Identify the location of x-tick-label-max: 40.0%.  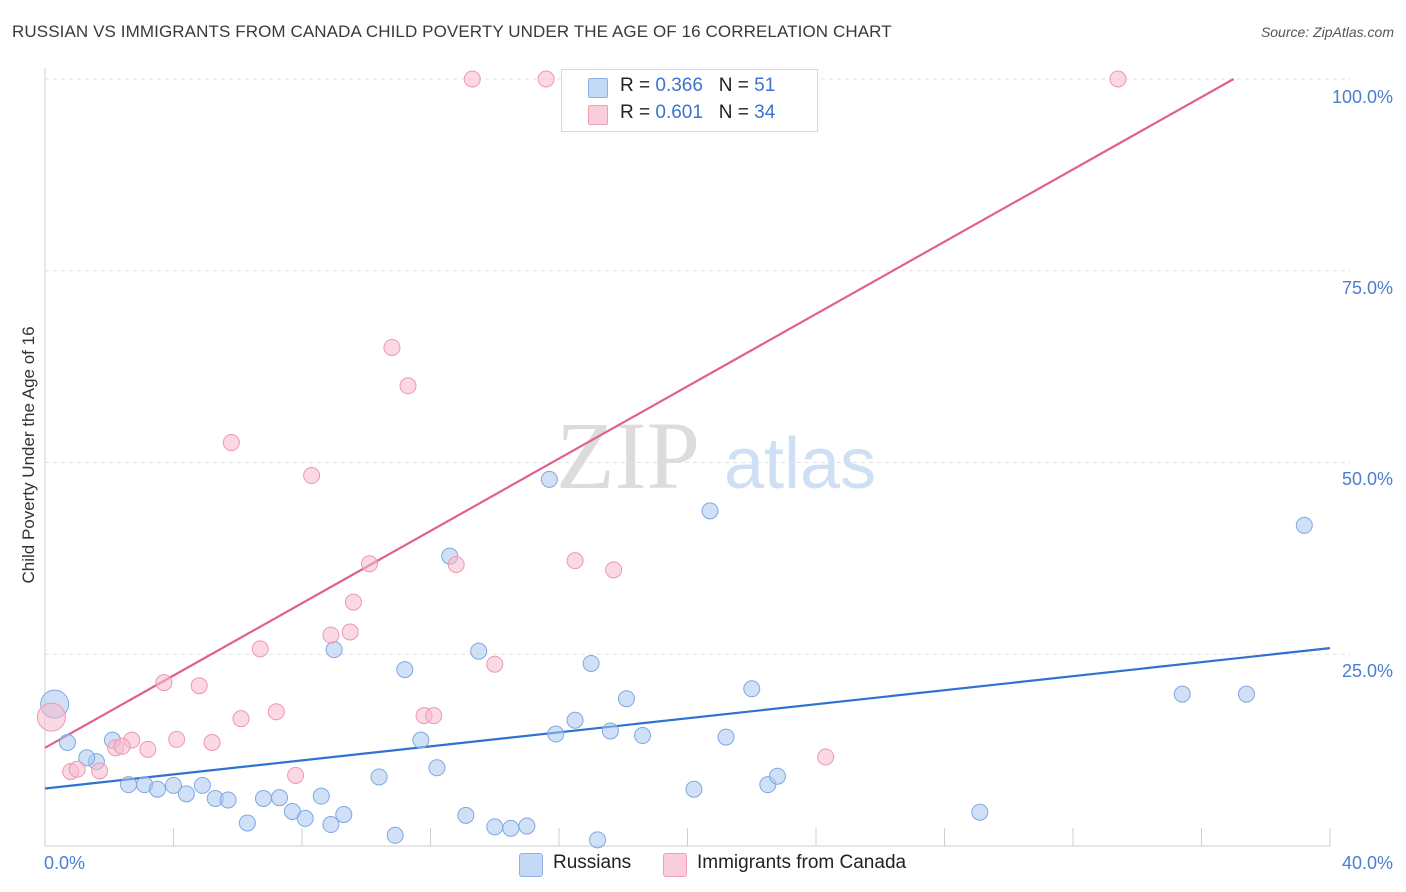
(1367, 863).